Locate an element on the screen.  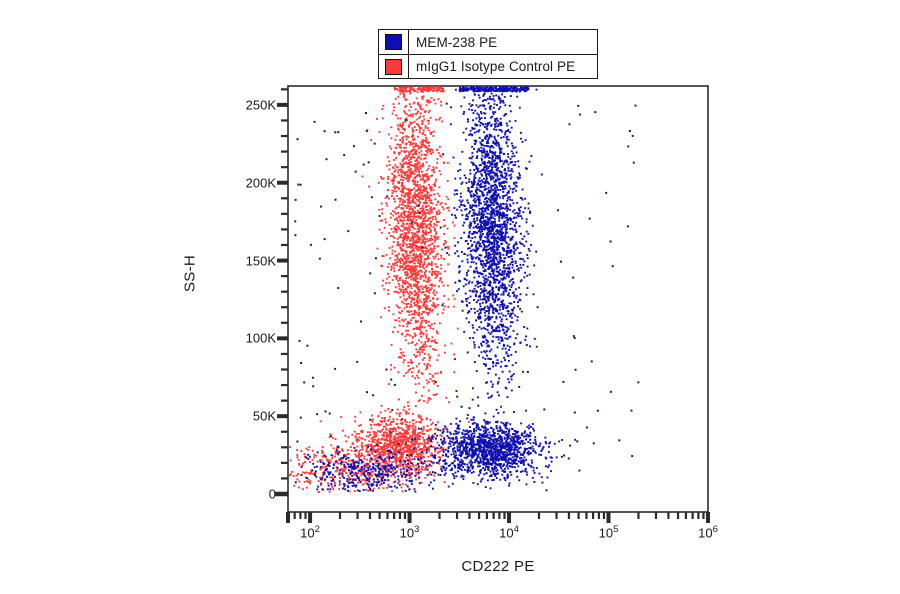
x-tick-label: 10³ is located at coordinates (409, 532).